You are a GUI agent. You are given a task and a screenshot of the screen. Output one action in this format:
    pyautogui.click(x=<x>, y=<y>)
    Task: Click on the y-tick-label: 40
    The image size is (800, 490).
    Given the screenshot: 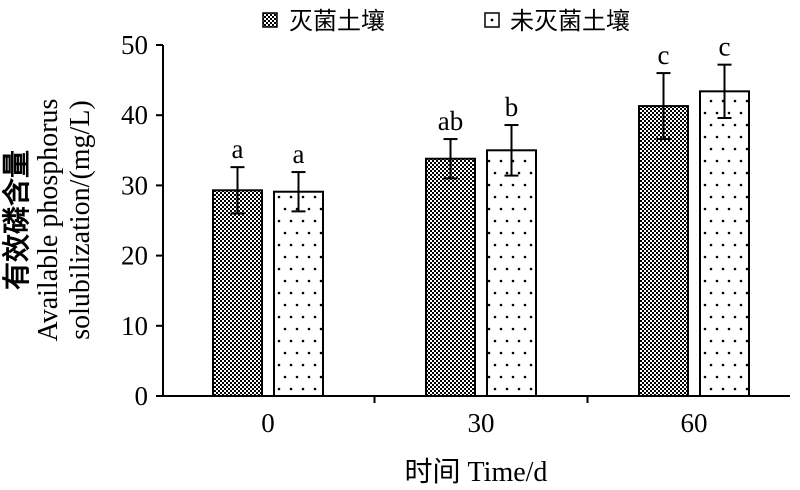 What is the action you would take?
    pyautogui.click(x=134, y=115)
    